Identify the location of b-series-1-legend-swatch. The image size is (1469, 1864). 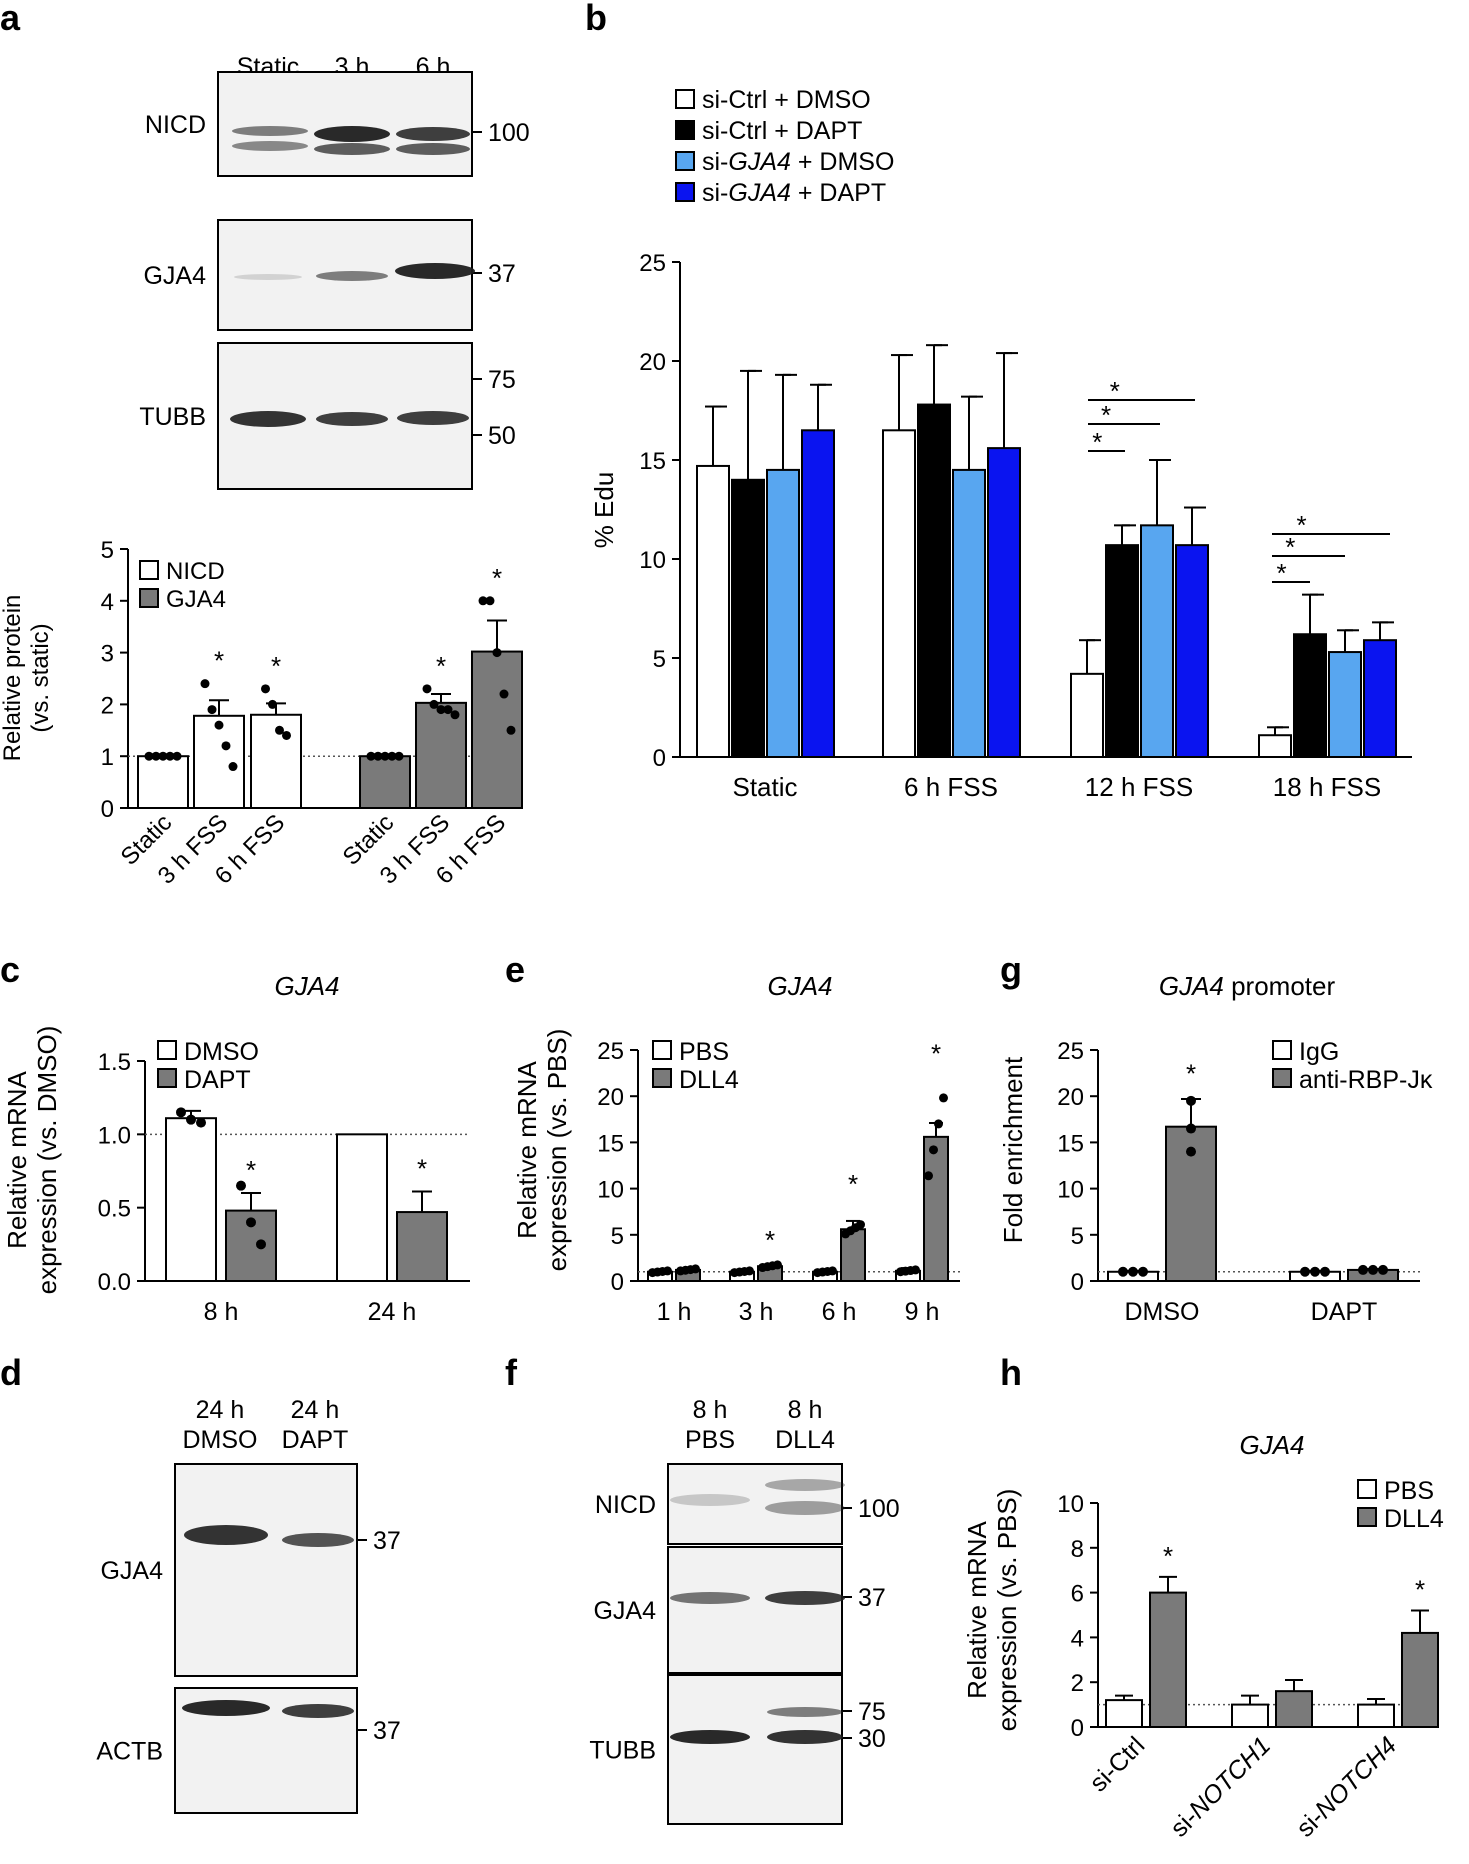
(685, 130).